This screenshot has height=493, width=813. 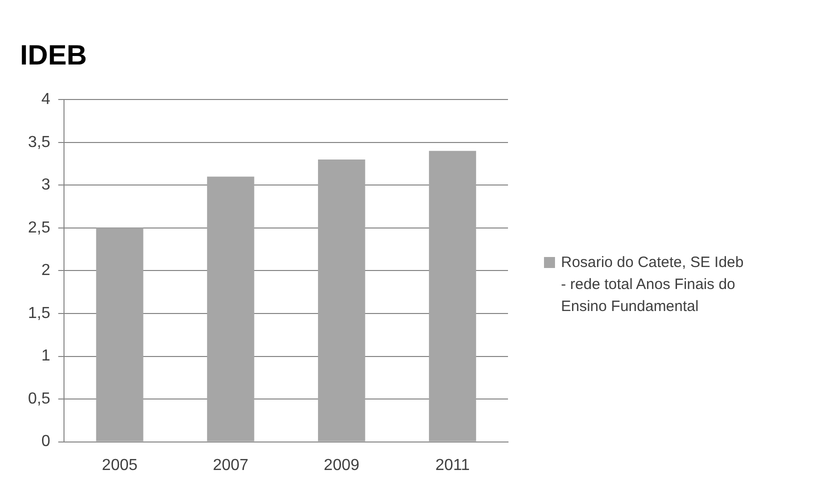 I want to click on y-tick-label: 0, so click(x=45, y=441).